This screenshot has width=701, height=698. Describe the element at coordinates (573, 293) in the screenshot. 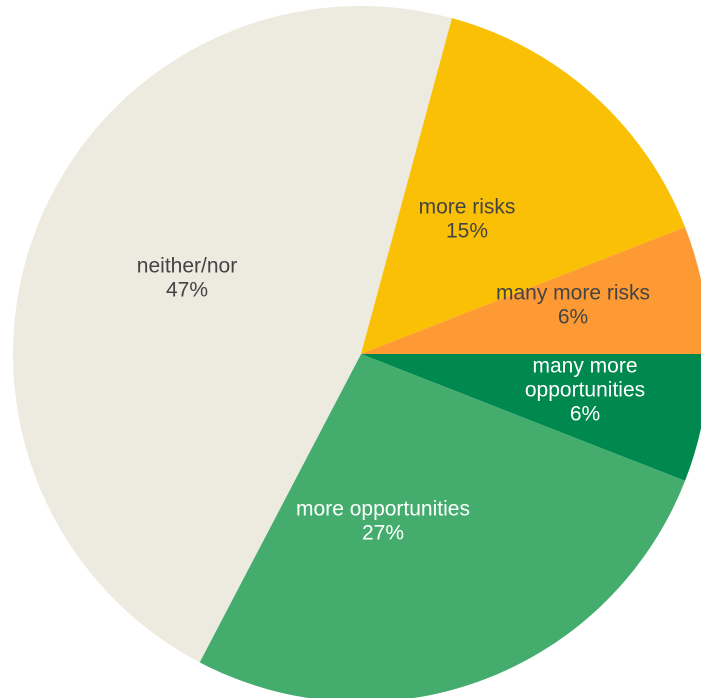

I see `slice-label-line: many more risks` at that location.